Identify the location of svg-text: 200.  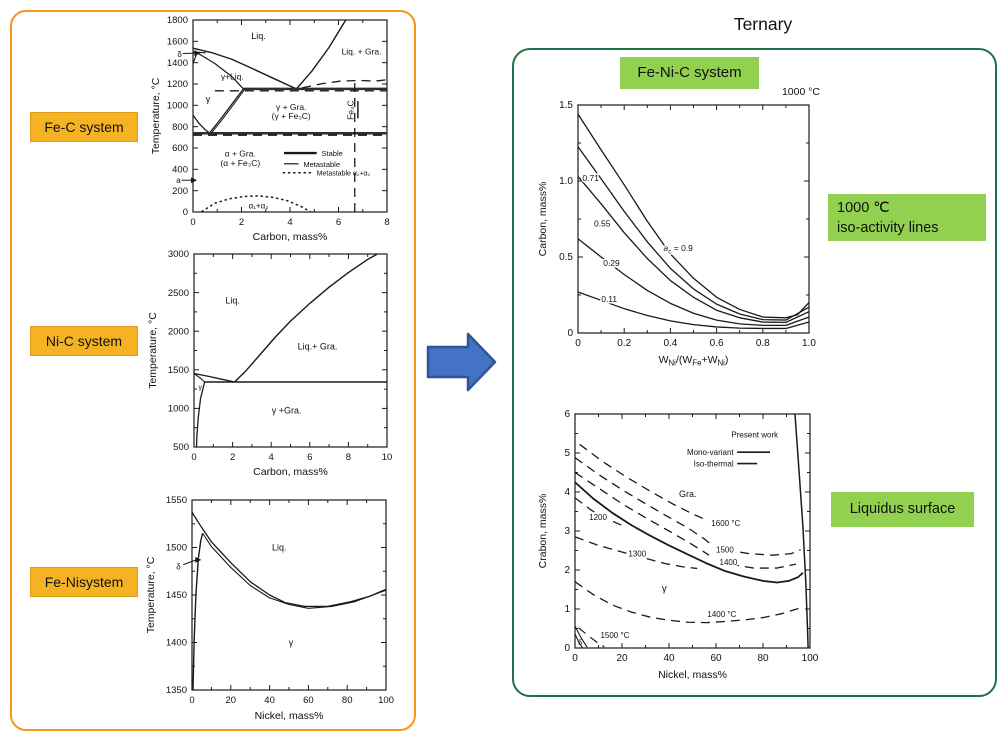
(180, 191).